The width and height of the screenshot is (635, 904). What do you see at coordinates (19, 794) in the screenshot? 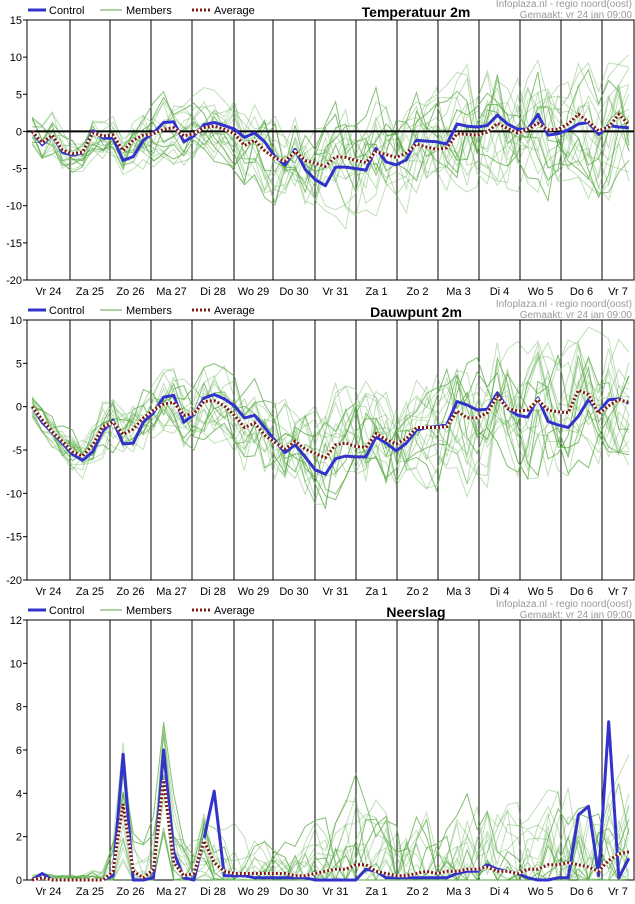
I see `y-tick-label: 4` at bounding box center [19, 794].